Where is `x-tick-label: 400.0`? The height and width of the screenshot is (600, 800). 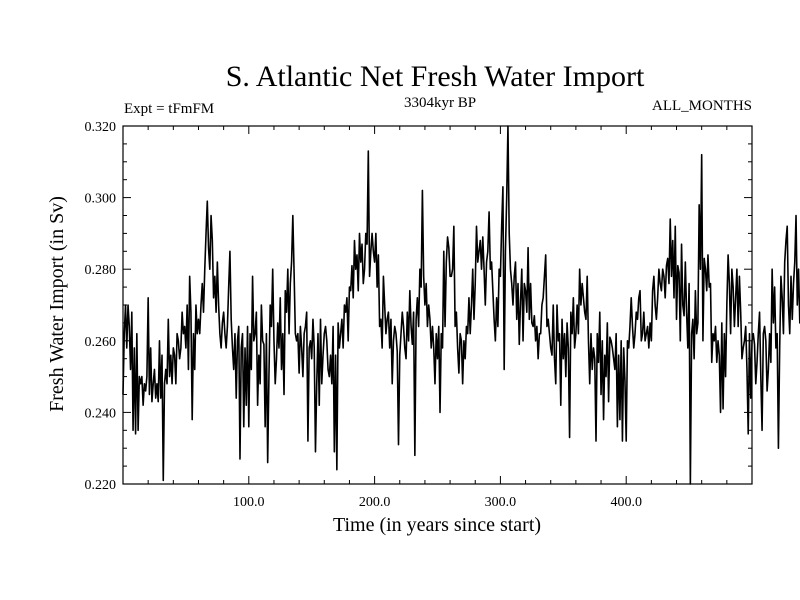
x-tick-label: 400.0 is located at coordinates (626, 502).